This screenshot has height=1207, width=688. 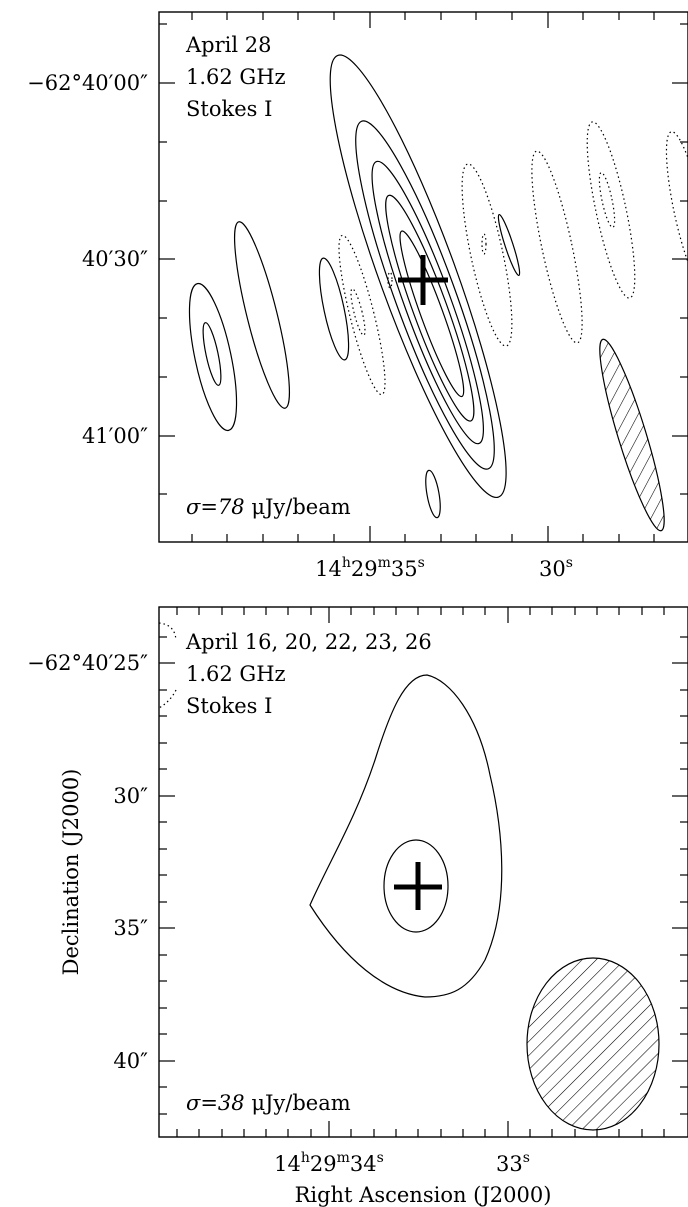 What do you see at coordinates (308, 642) in the screenshot?
I see `bottom-epoch-label: April 16, 20, 22, 23, 26` at bounding box center [308, 642].